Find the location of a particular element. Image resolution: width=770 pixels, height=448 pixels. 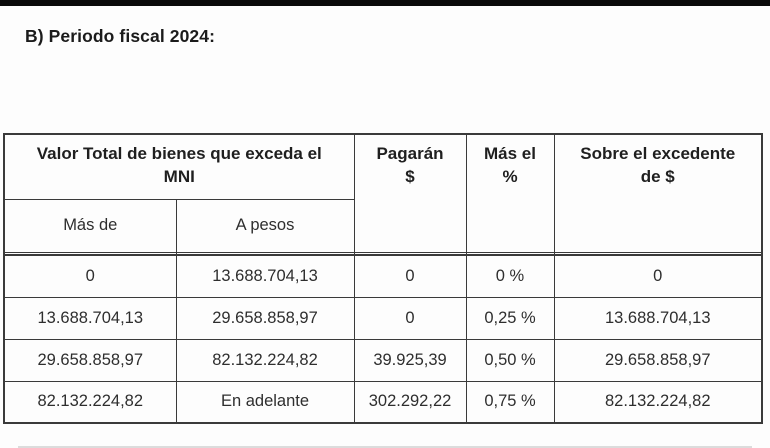

table-cell: 0 % is located at coordinates (510, 276).